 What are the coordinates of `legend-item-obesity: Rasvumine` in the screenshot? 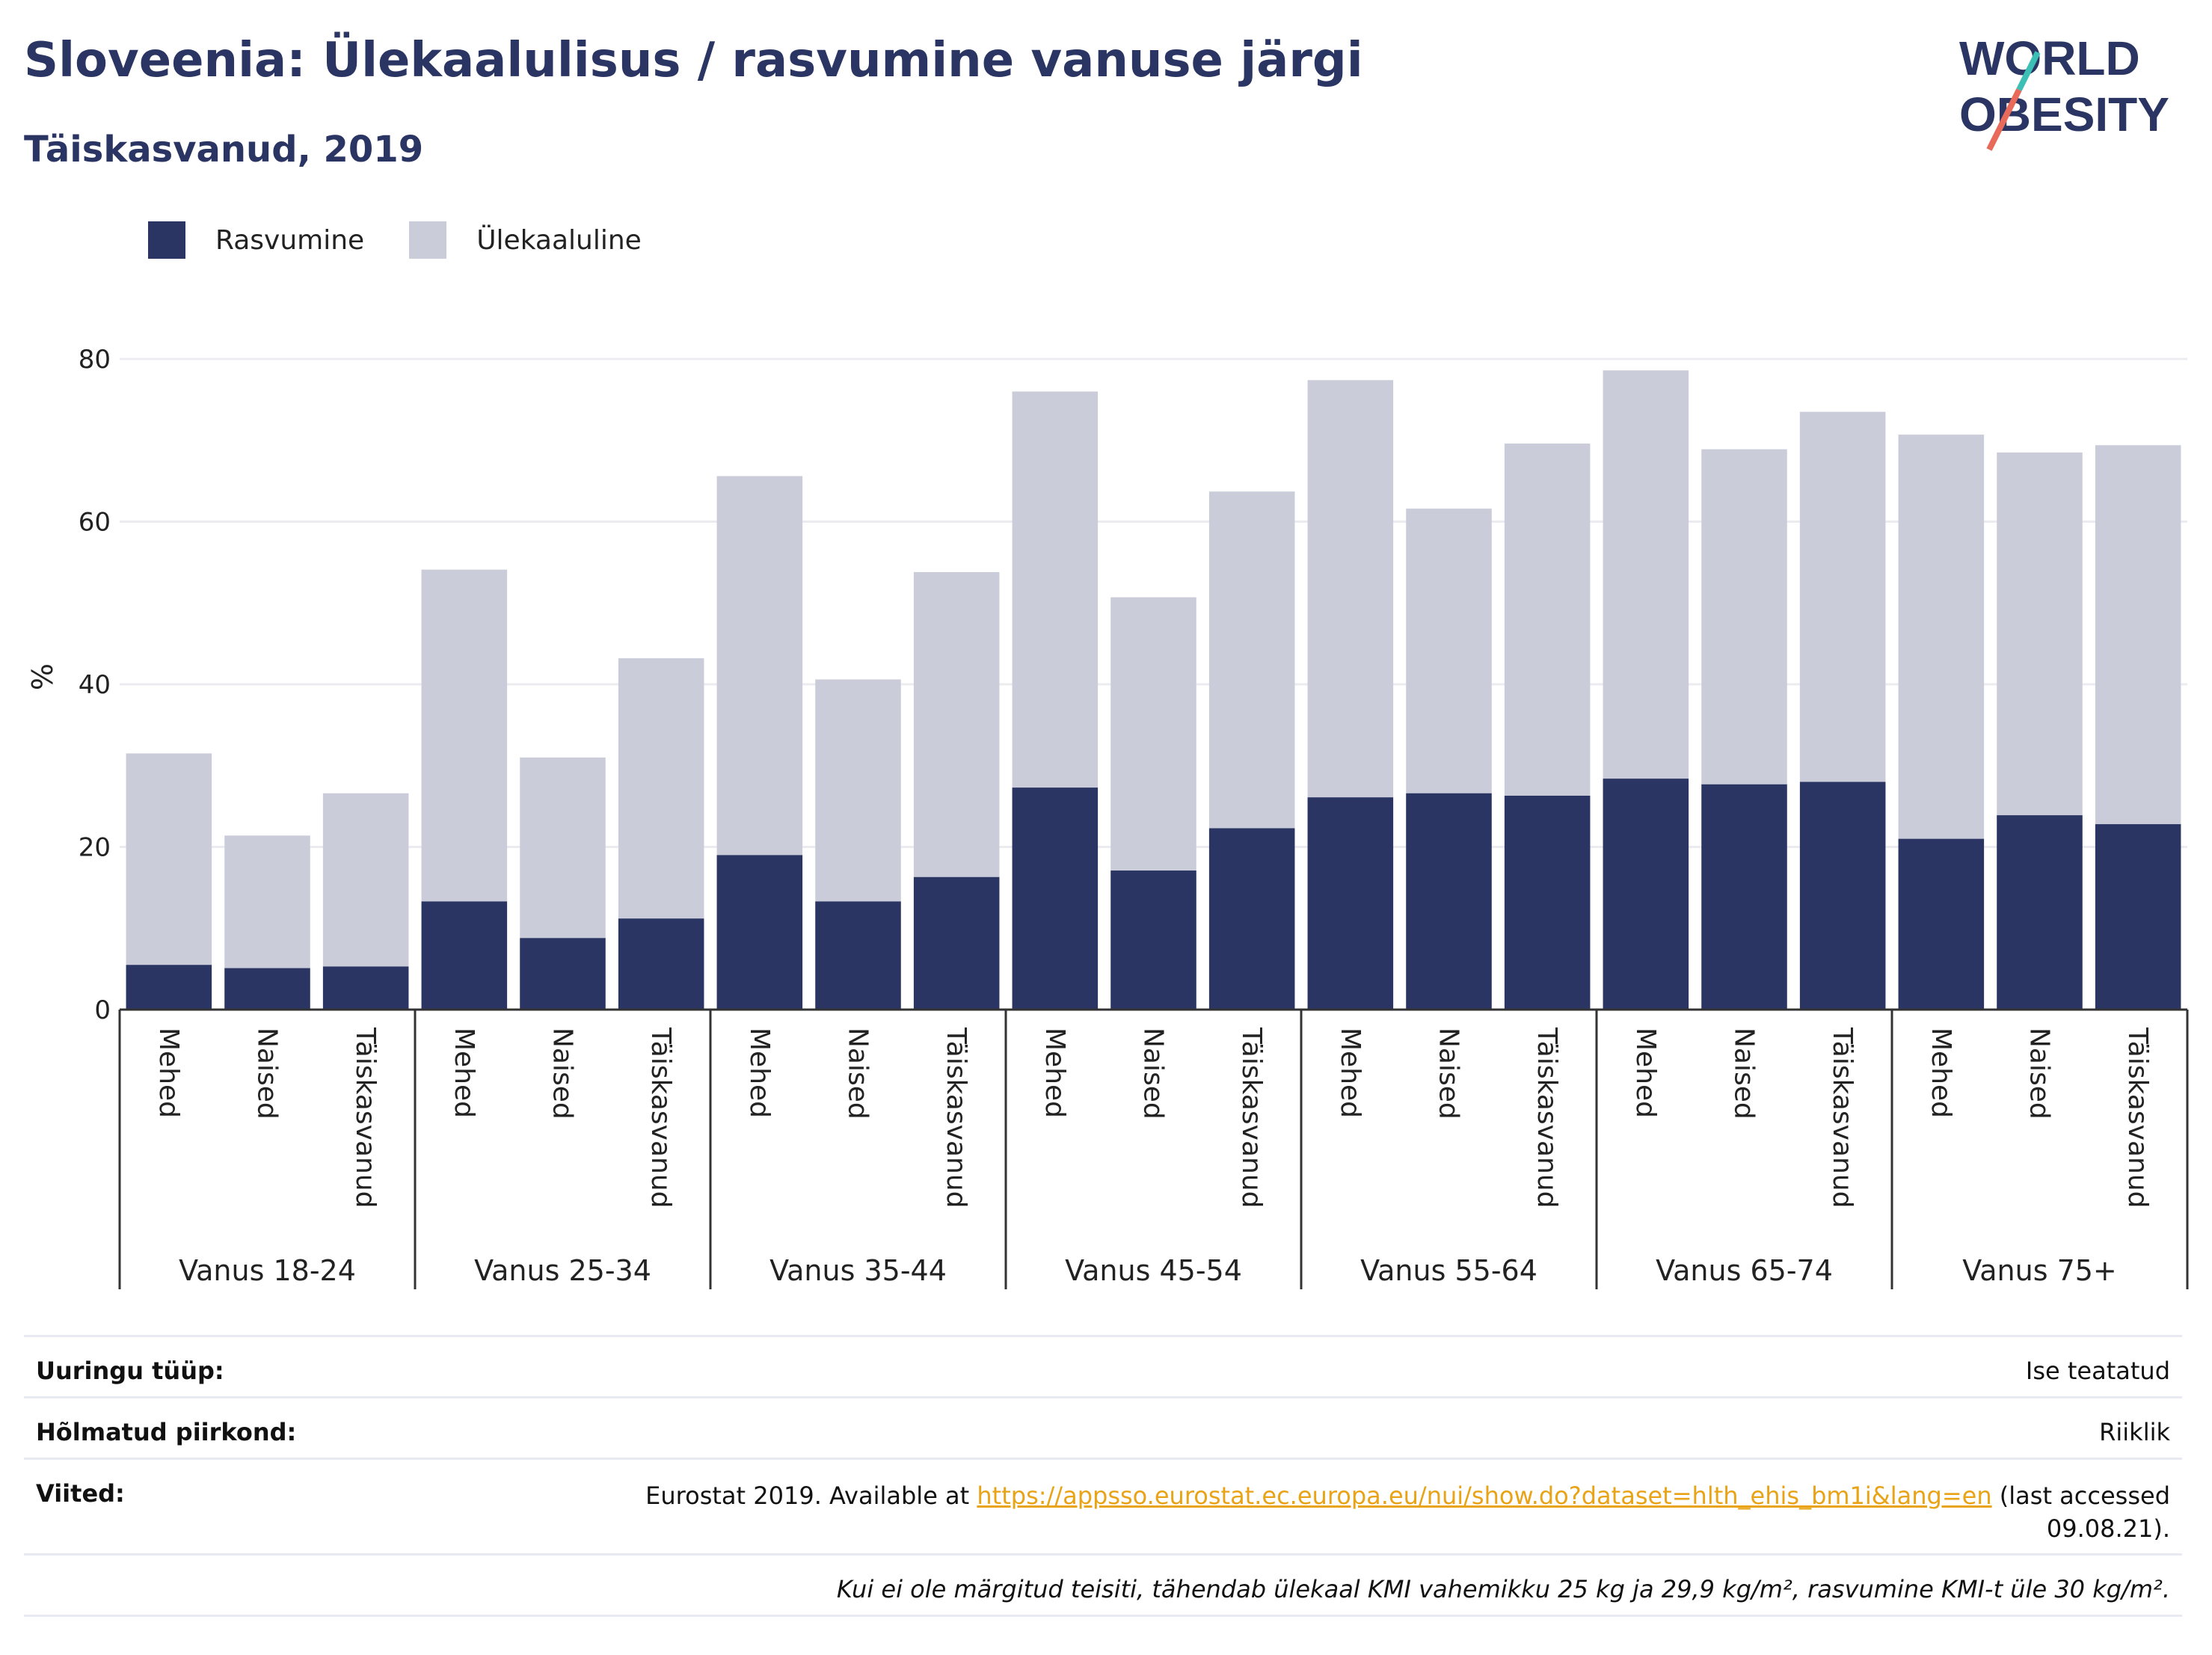 It's located at (256, 240).